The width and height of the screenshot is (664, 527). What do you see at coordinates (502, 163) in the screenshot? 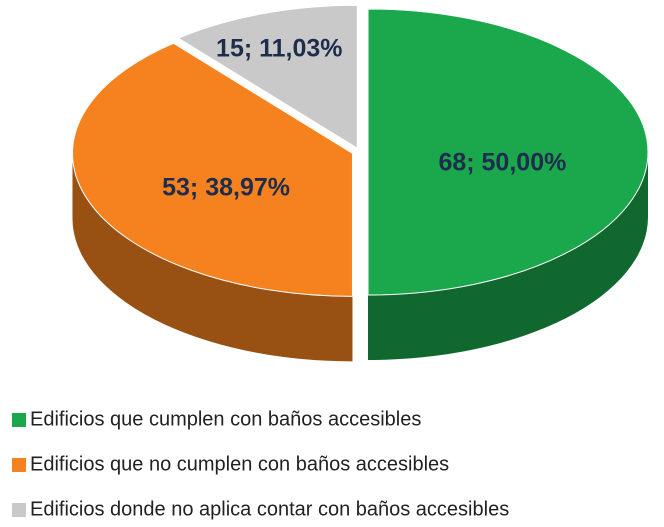
I see `data-label: 68; 50,00%` at bounding box center [502, 163].